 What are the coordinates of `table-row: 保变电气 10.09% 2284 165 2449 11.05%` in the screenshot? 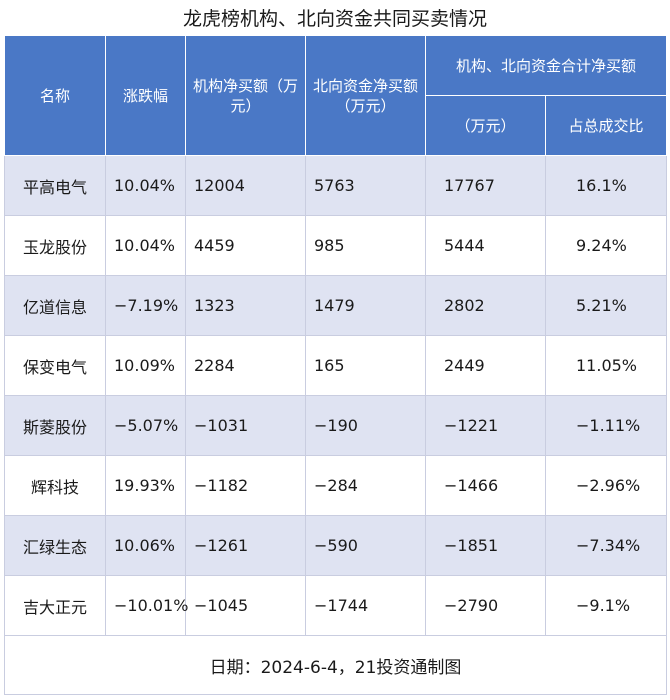 It's located at (336, 365).